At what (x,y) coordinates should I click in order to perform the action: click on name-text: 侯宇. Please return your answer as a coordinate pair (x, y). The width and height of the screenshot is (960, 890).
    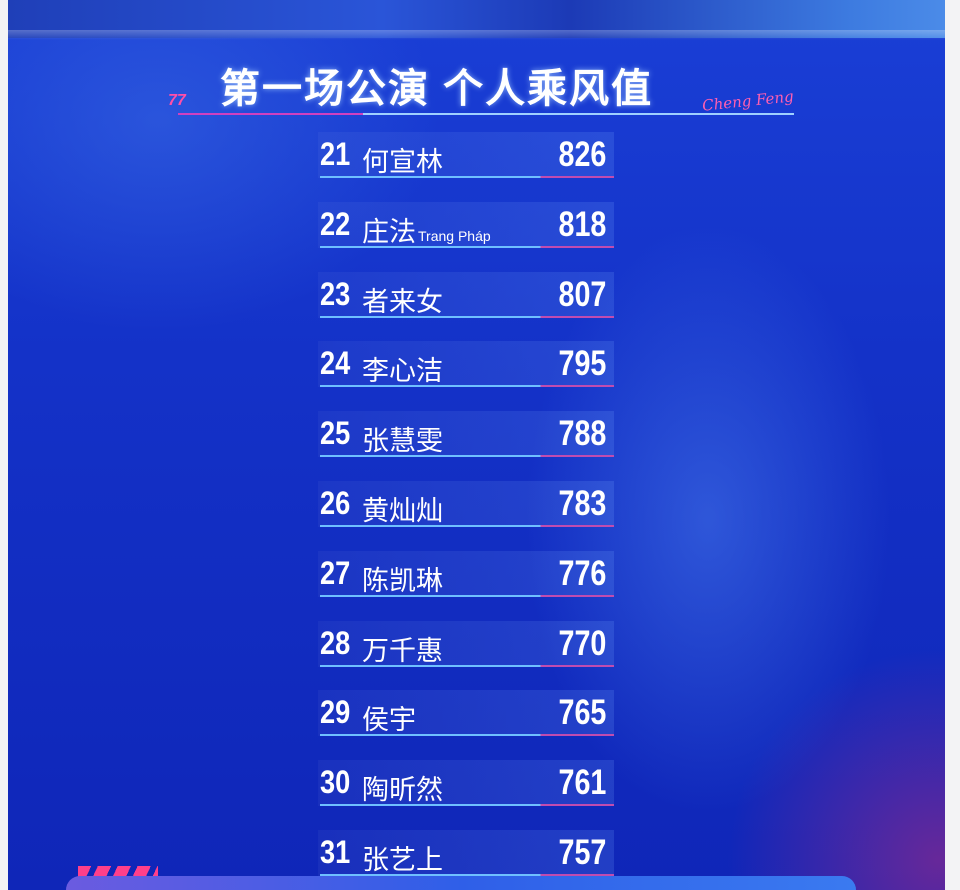
    Looking at the image, I should click on (389, 720).